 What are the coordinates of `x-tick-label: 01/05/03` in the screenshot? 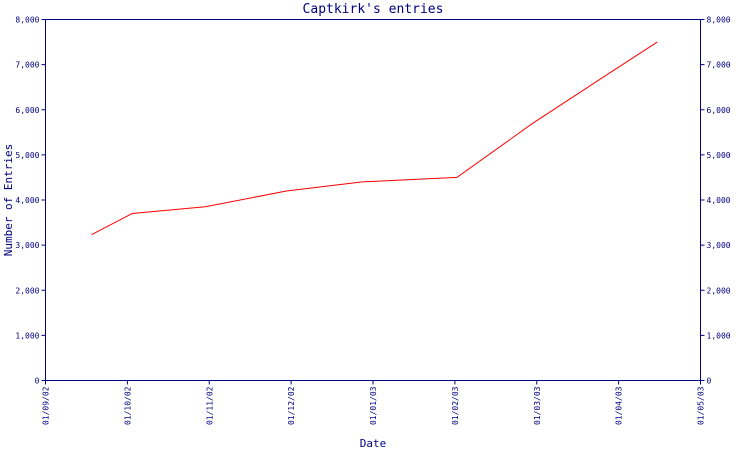 It's located at (701, 405).